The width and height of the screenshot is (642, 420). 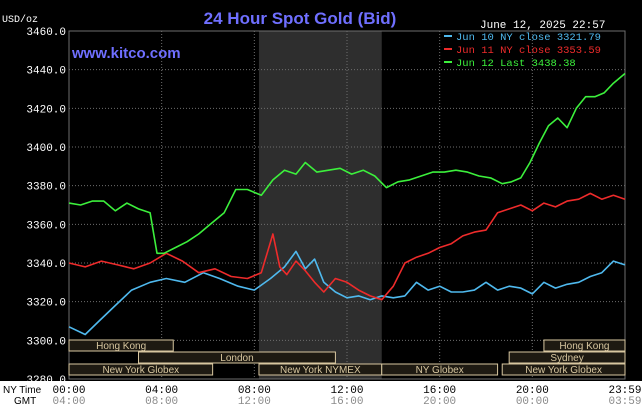 I want to click on session-label: New York NYMEX, so click(x=320, y=370).